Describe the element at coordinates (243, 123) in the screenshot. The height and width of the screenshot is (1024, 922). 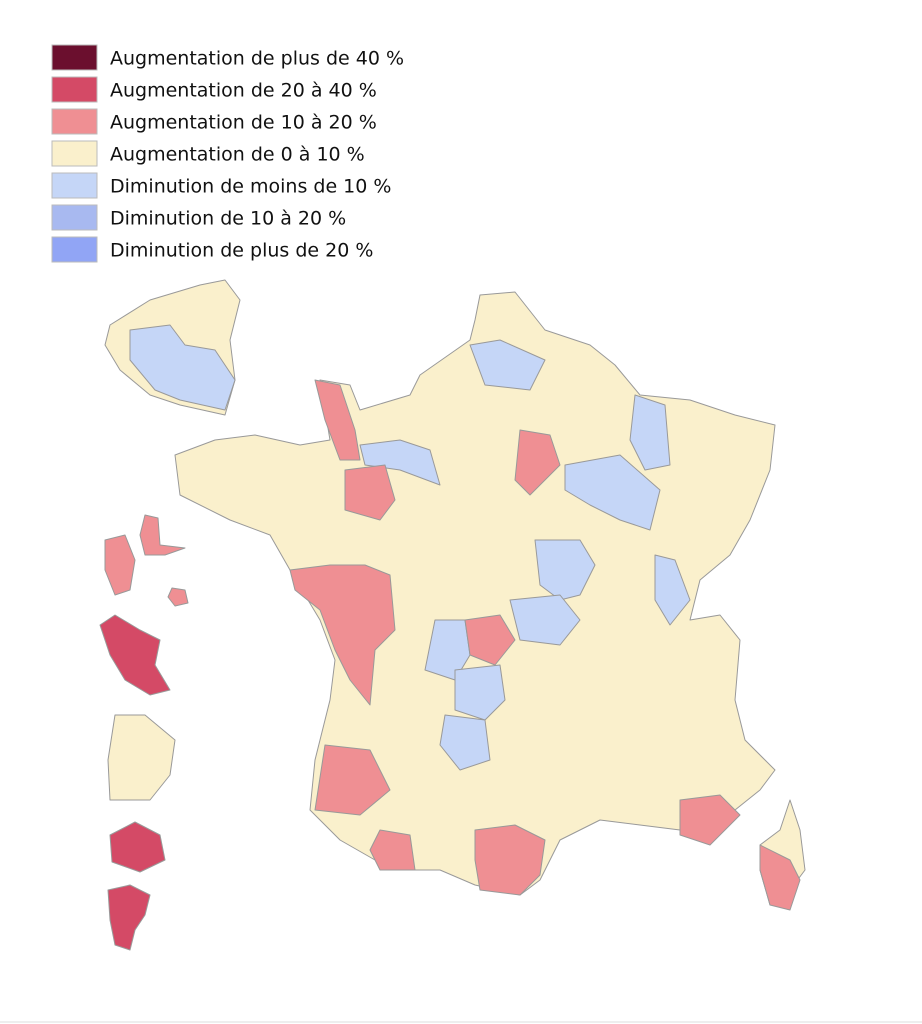
I see `legend-label: Augmentation de 10 à 20 %` at that location.